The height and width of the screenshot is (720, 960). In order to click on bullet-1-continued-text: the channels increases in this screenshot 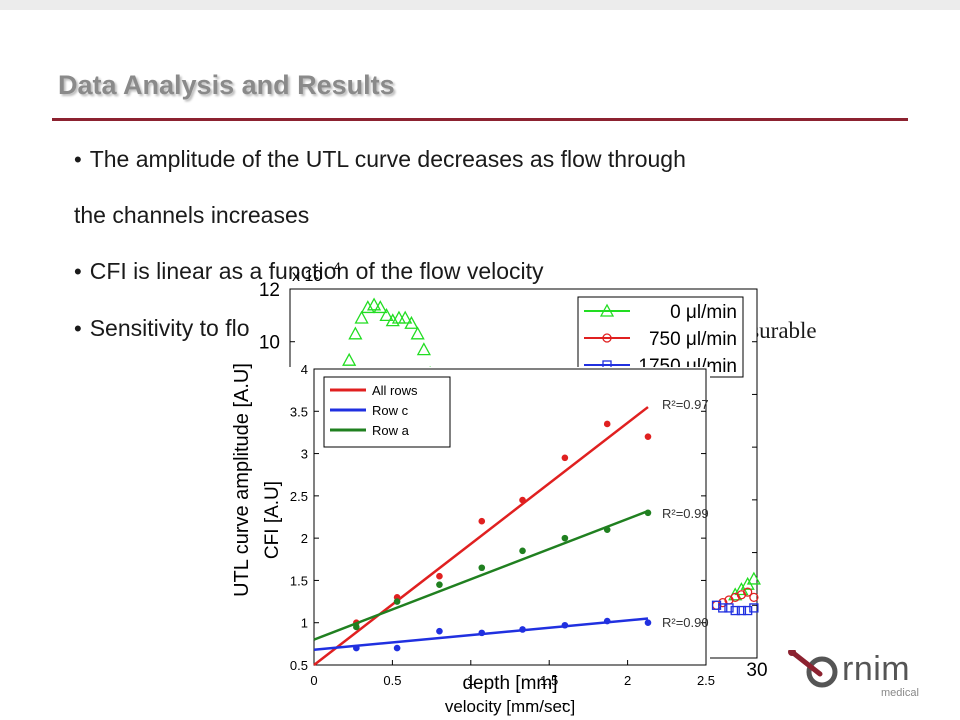, I will do `click(192, 215)`.